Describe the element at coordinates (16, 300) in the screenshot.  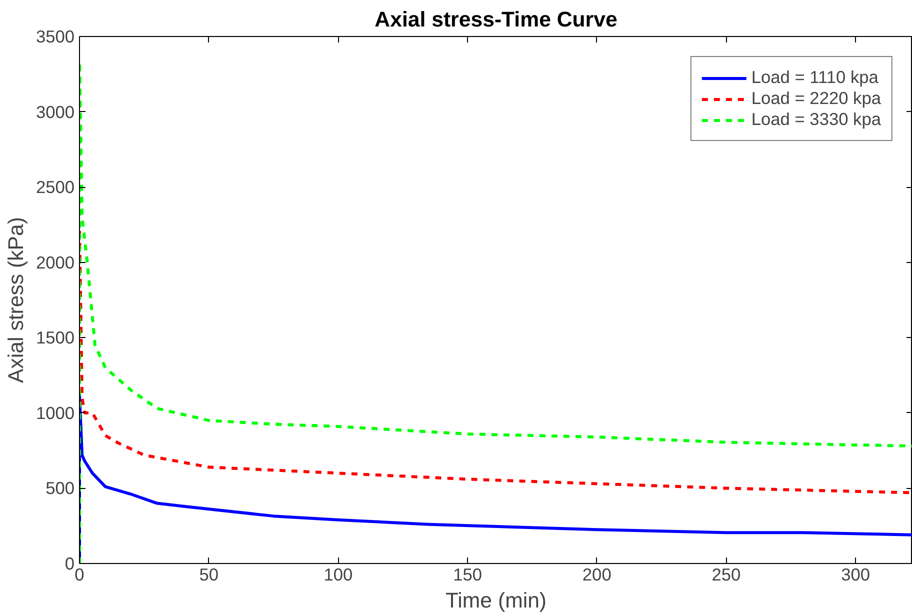
I see `y-axis-title: Axial stress (kPa)` at that location.